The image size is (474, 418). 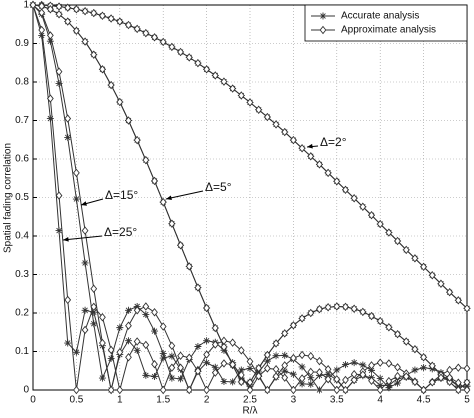 I want to click on annotation-arrow, so click(x=82, y=238).